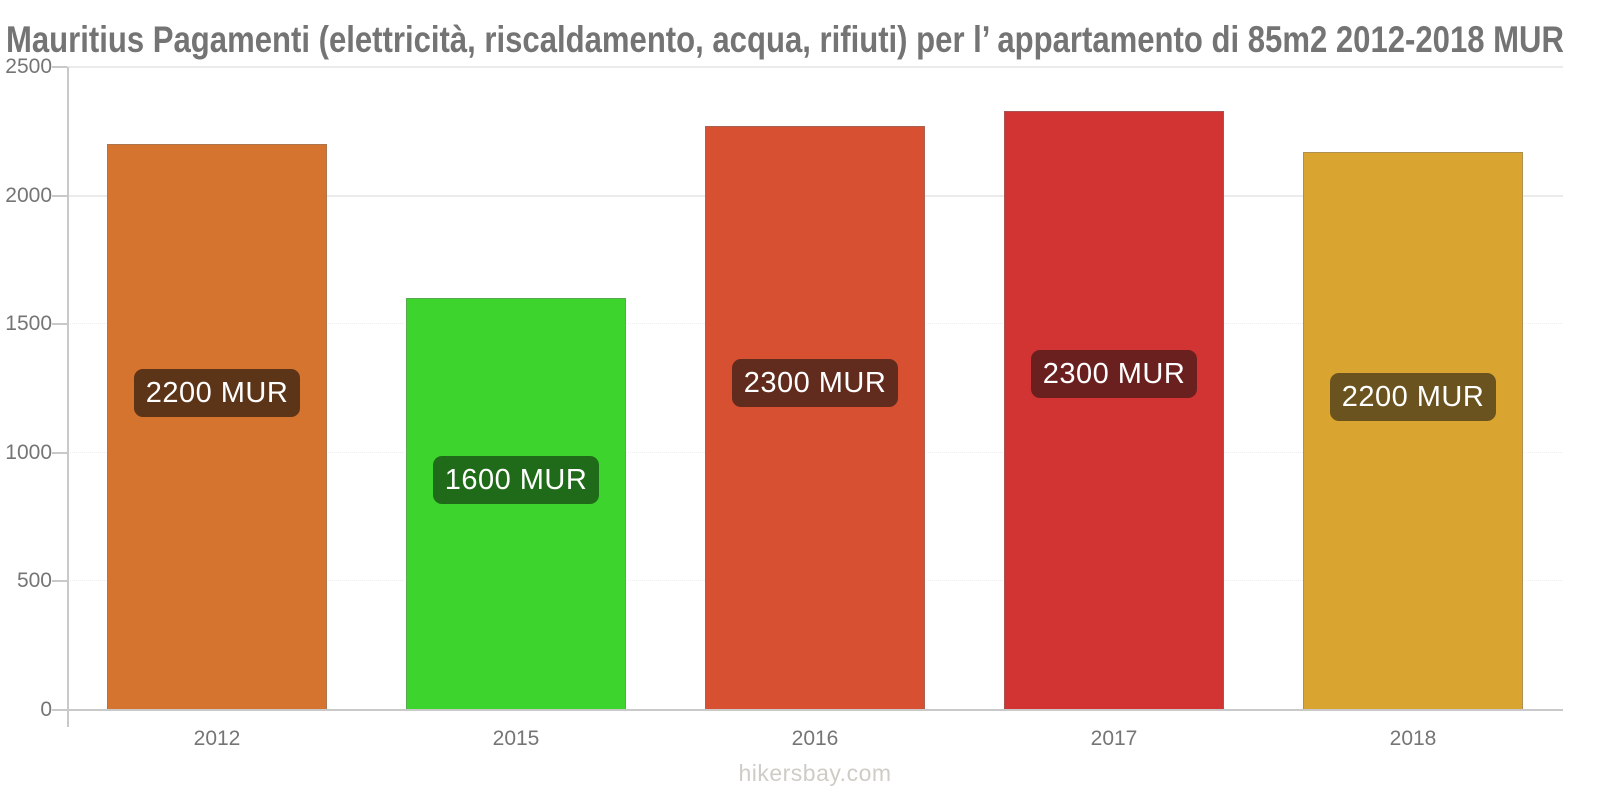 The width and height of the screenshot is (1600, 800). Describe the element at coordinates (68, 397) in the screenshot. I see `y-axis-line` at that location.